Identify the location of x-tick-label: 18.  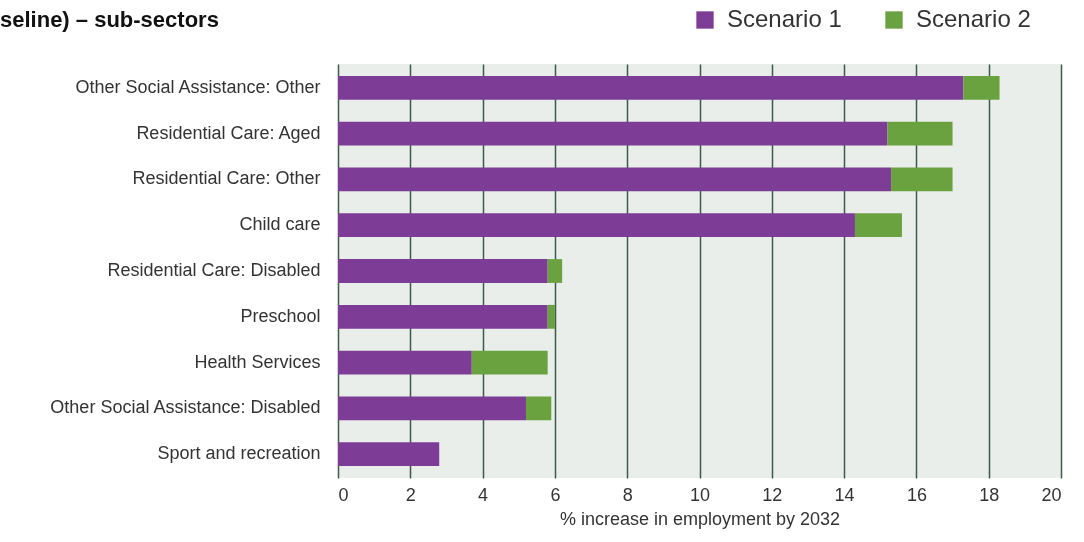
(989, 494).